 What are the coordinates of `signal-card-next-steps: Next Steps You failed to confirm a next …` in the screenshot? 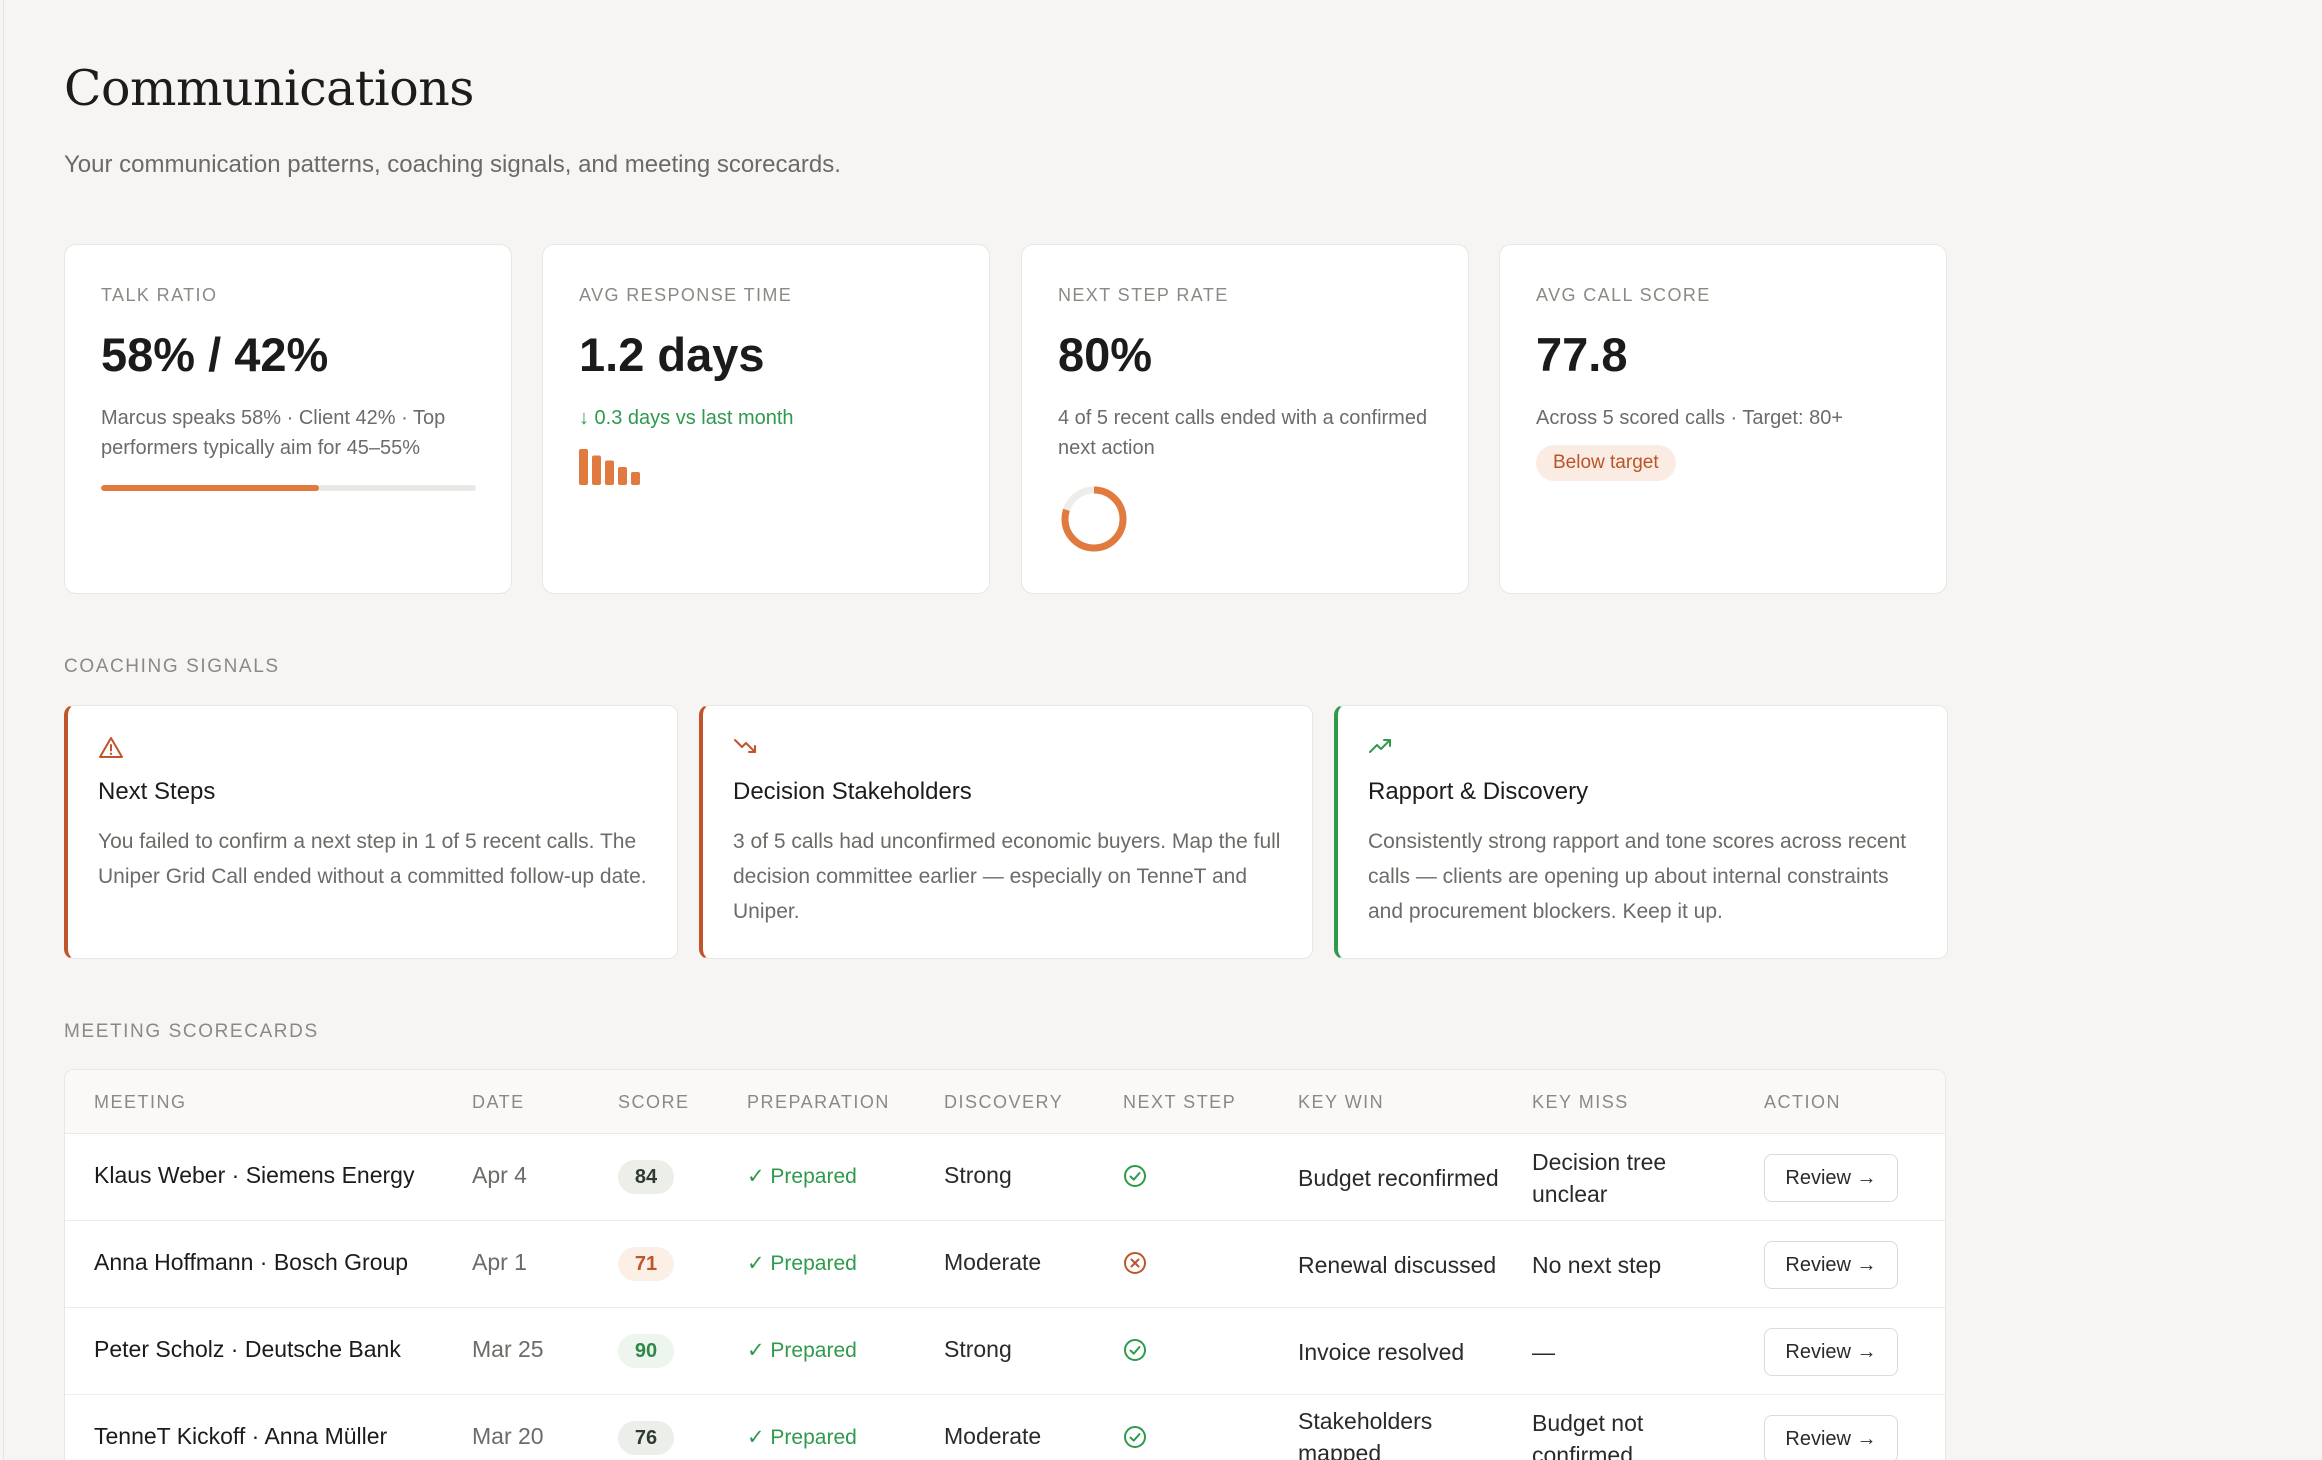 It's located at (371, 832).